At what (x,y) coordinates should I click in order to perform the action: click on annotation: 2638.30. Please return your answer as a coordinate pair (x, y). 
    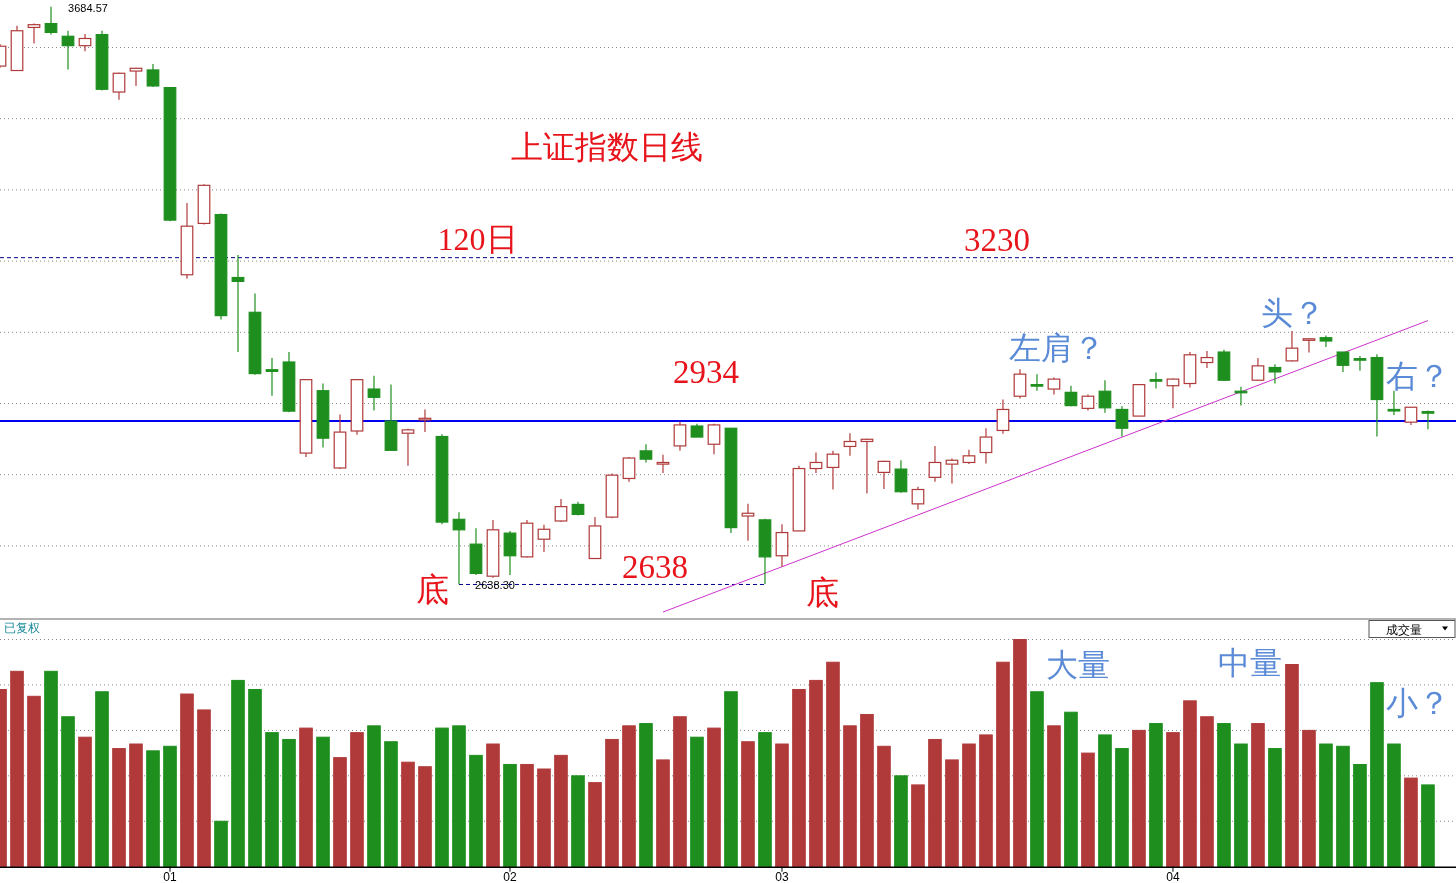
    Looking at the image, I should click on (495, 585).